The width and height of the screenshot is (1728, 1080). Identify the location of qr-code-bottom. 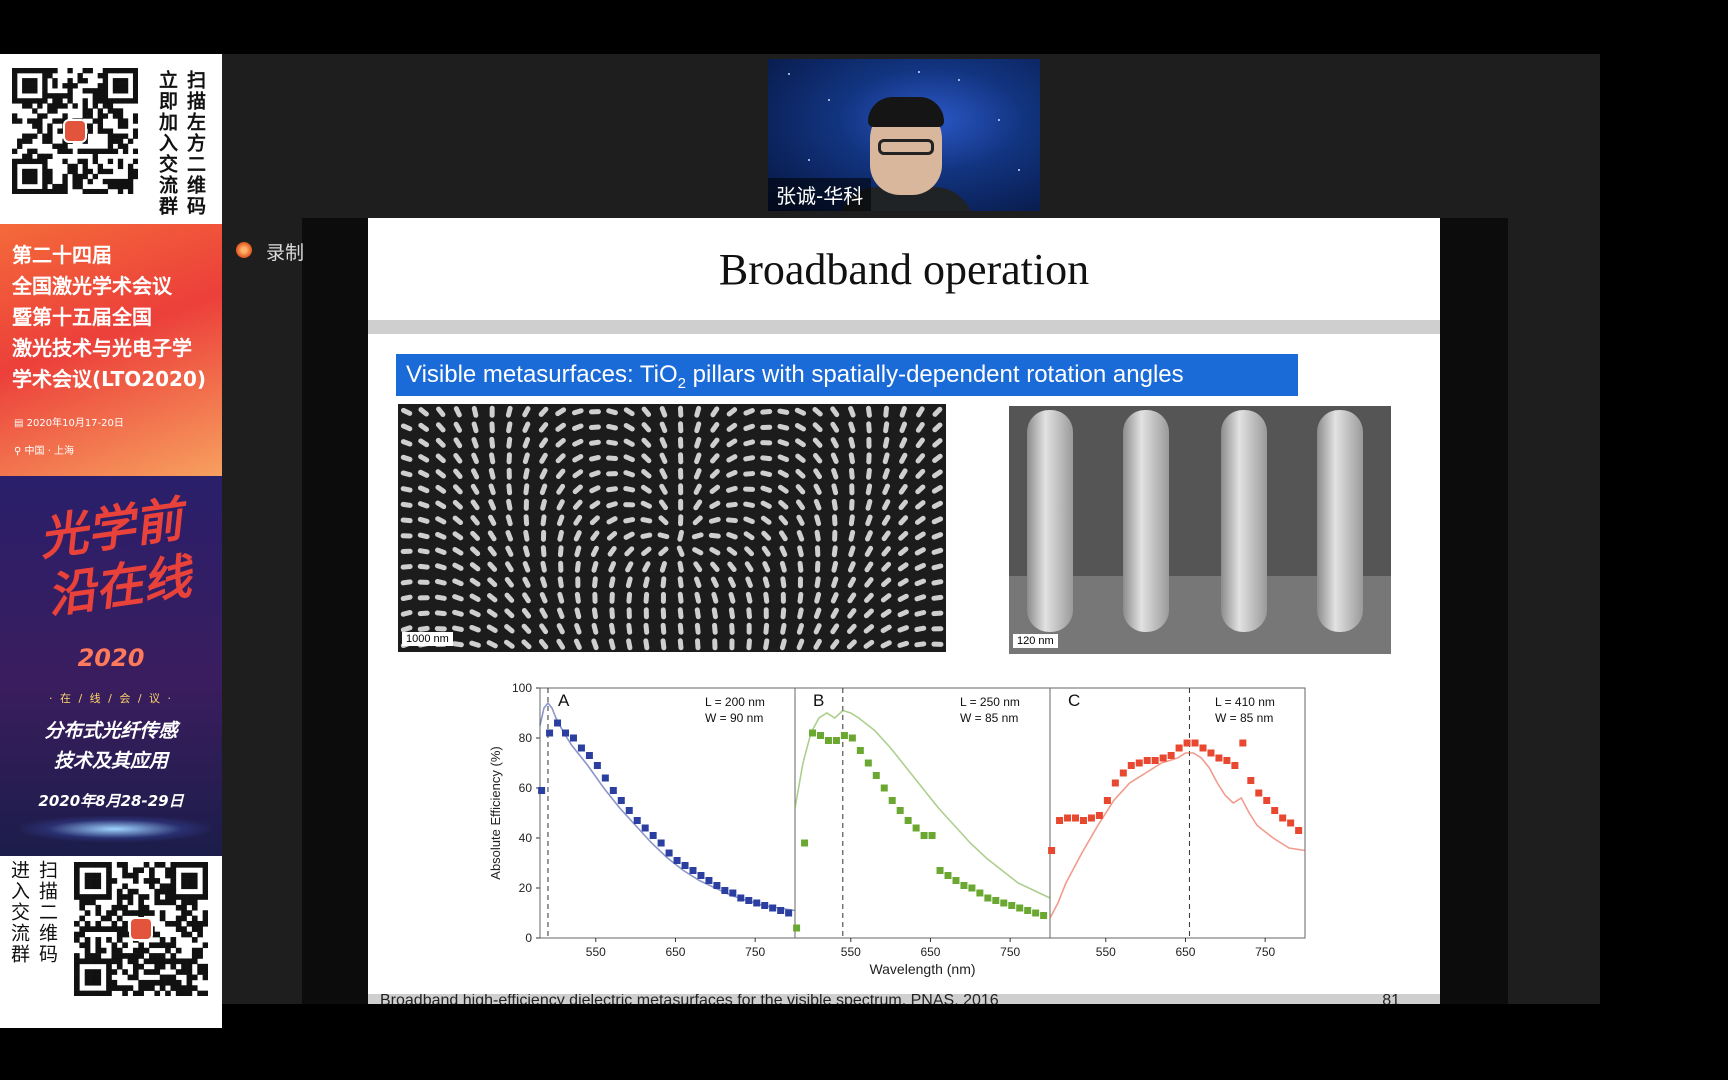
(141, 929).